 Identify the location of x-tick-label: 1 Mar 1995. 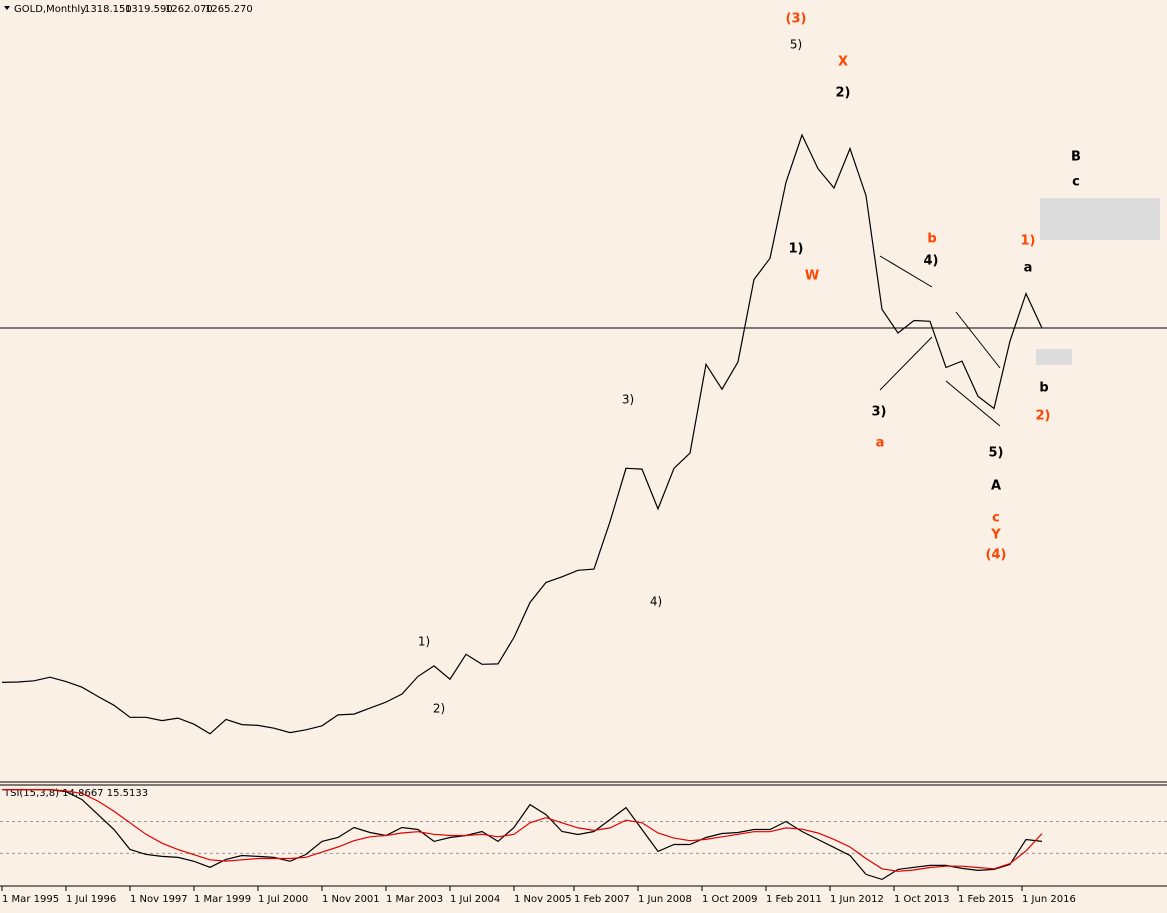
(30, 899).